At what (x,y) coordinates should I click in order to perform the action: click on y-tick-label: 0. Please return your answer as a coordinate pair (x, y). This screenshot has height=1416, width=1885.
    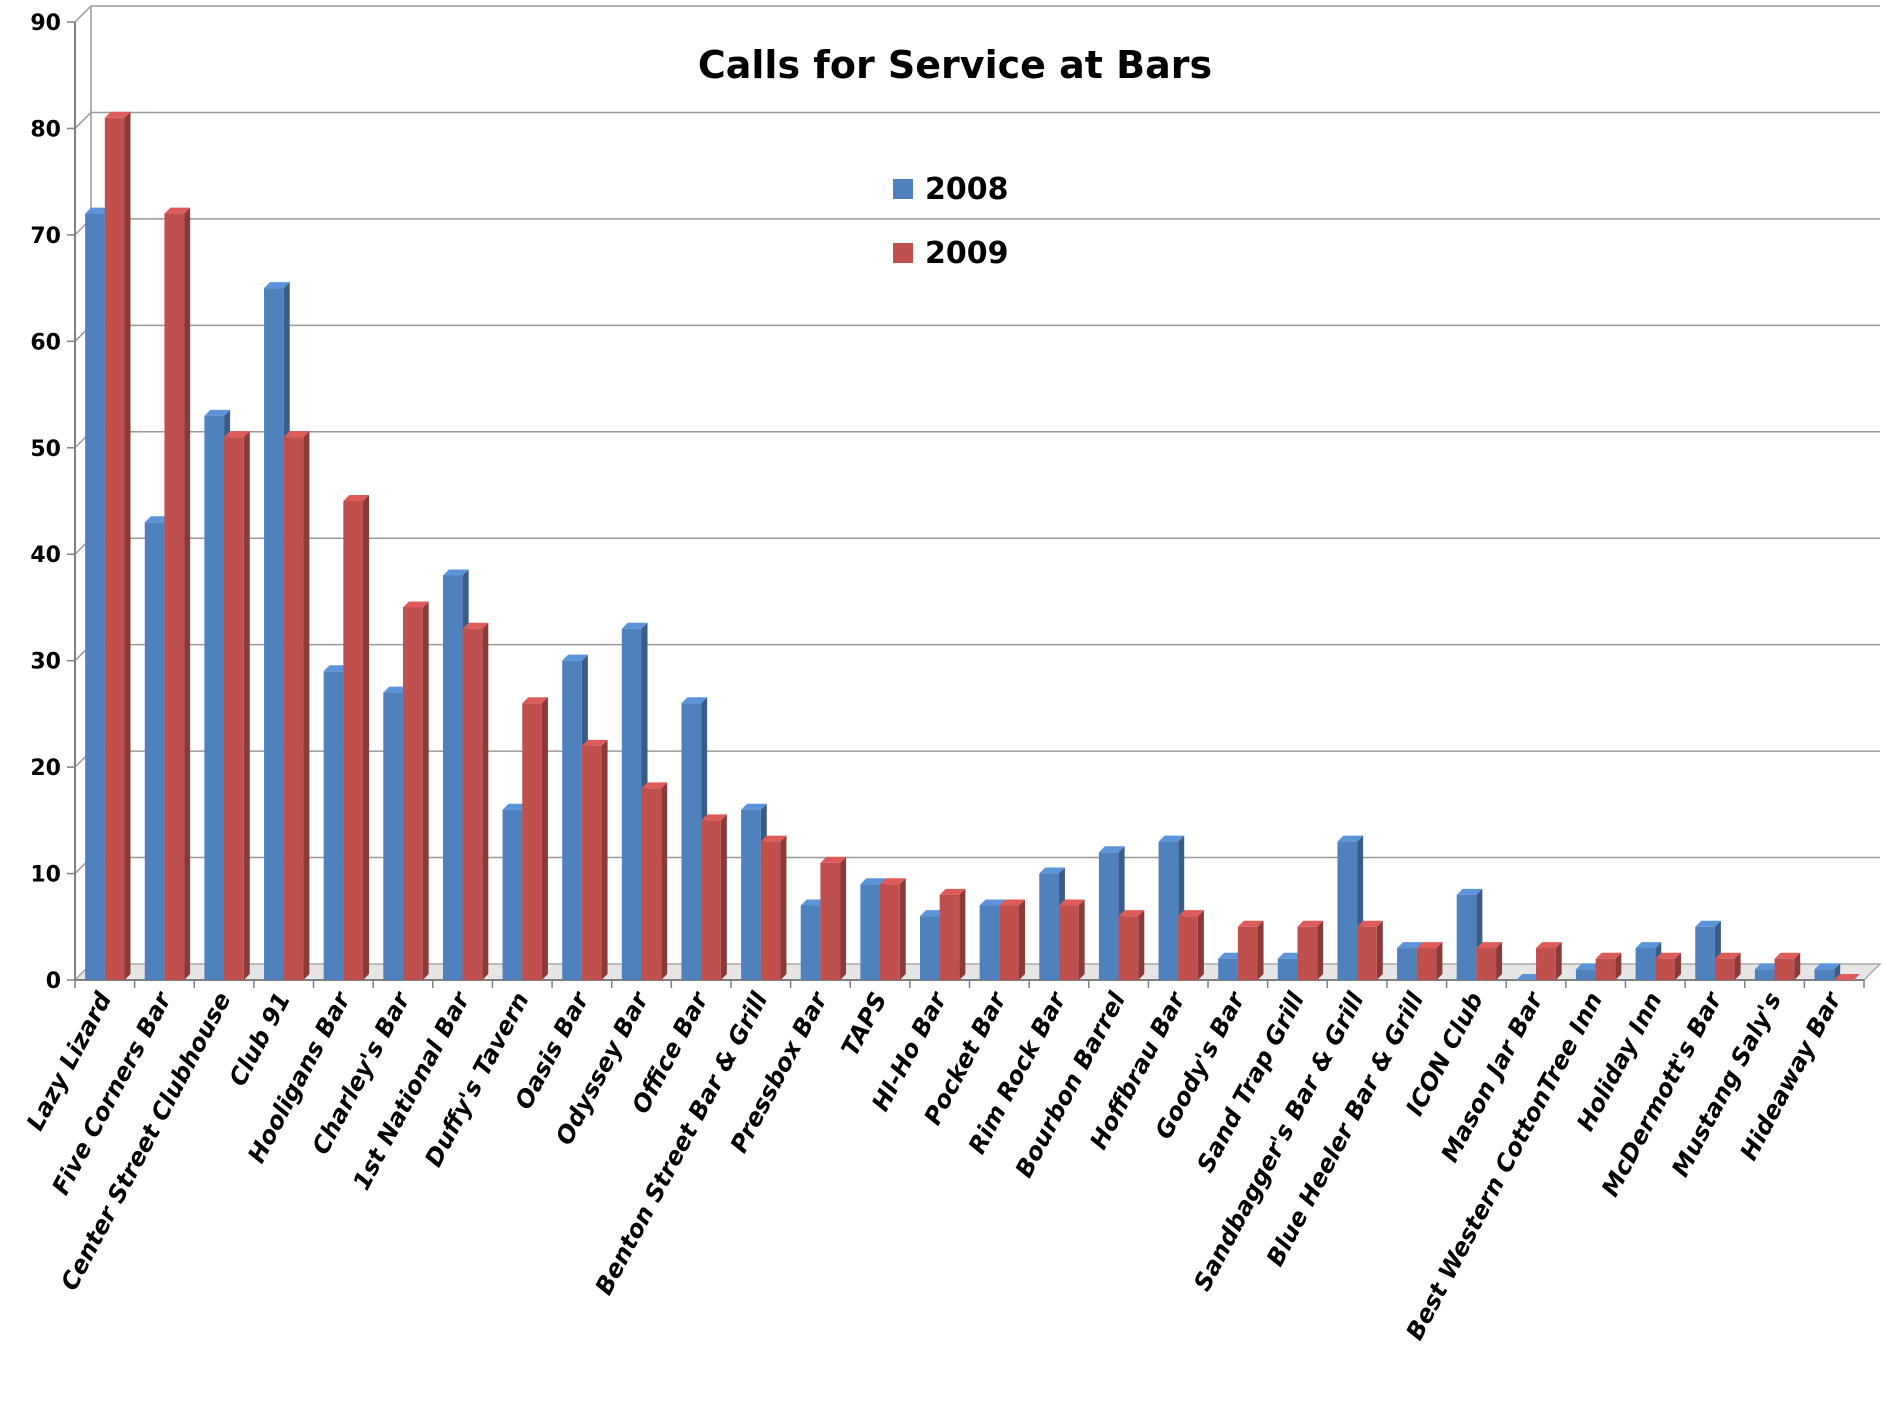
    Looking at the image, I should click on (53, 981).